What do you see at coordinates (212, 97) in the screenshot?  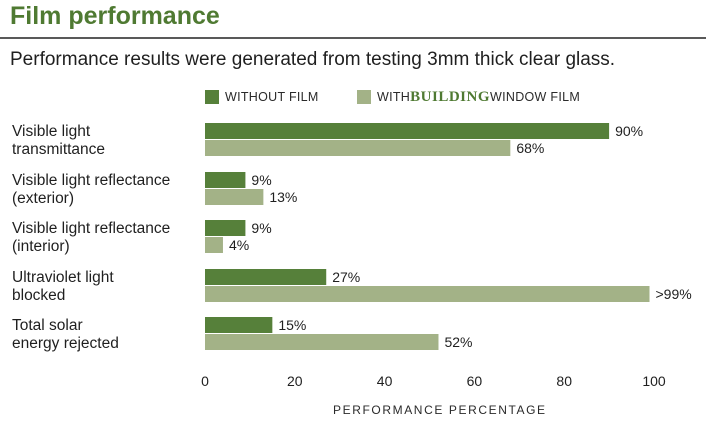 I see `legend-swatch-without-film` at bounding box center [212, 97].